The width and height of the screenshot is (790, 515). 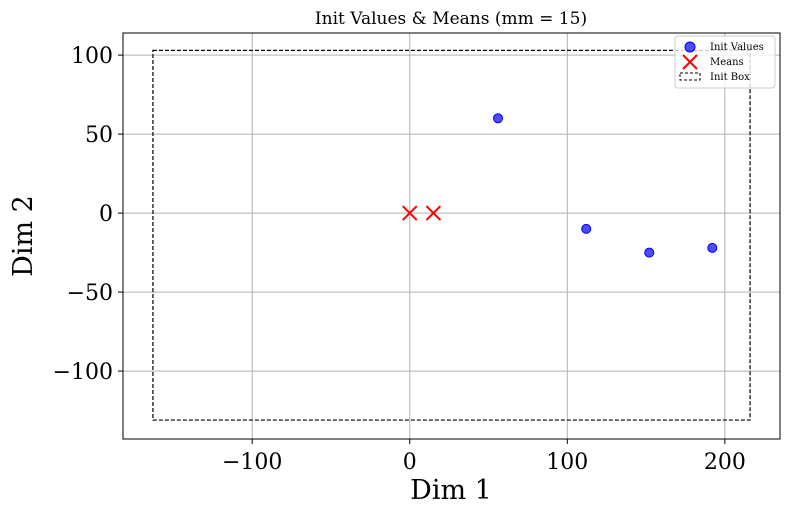 I want to click on legend-label-init-box: Init Box, so click(x=730, y=77).